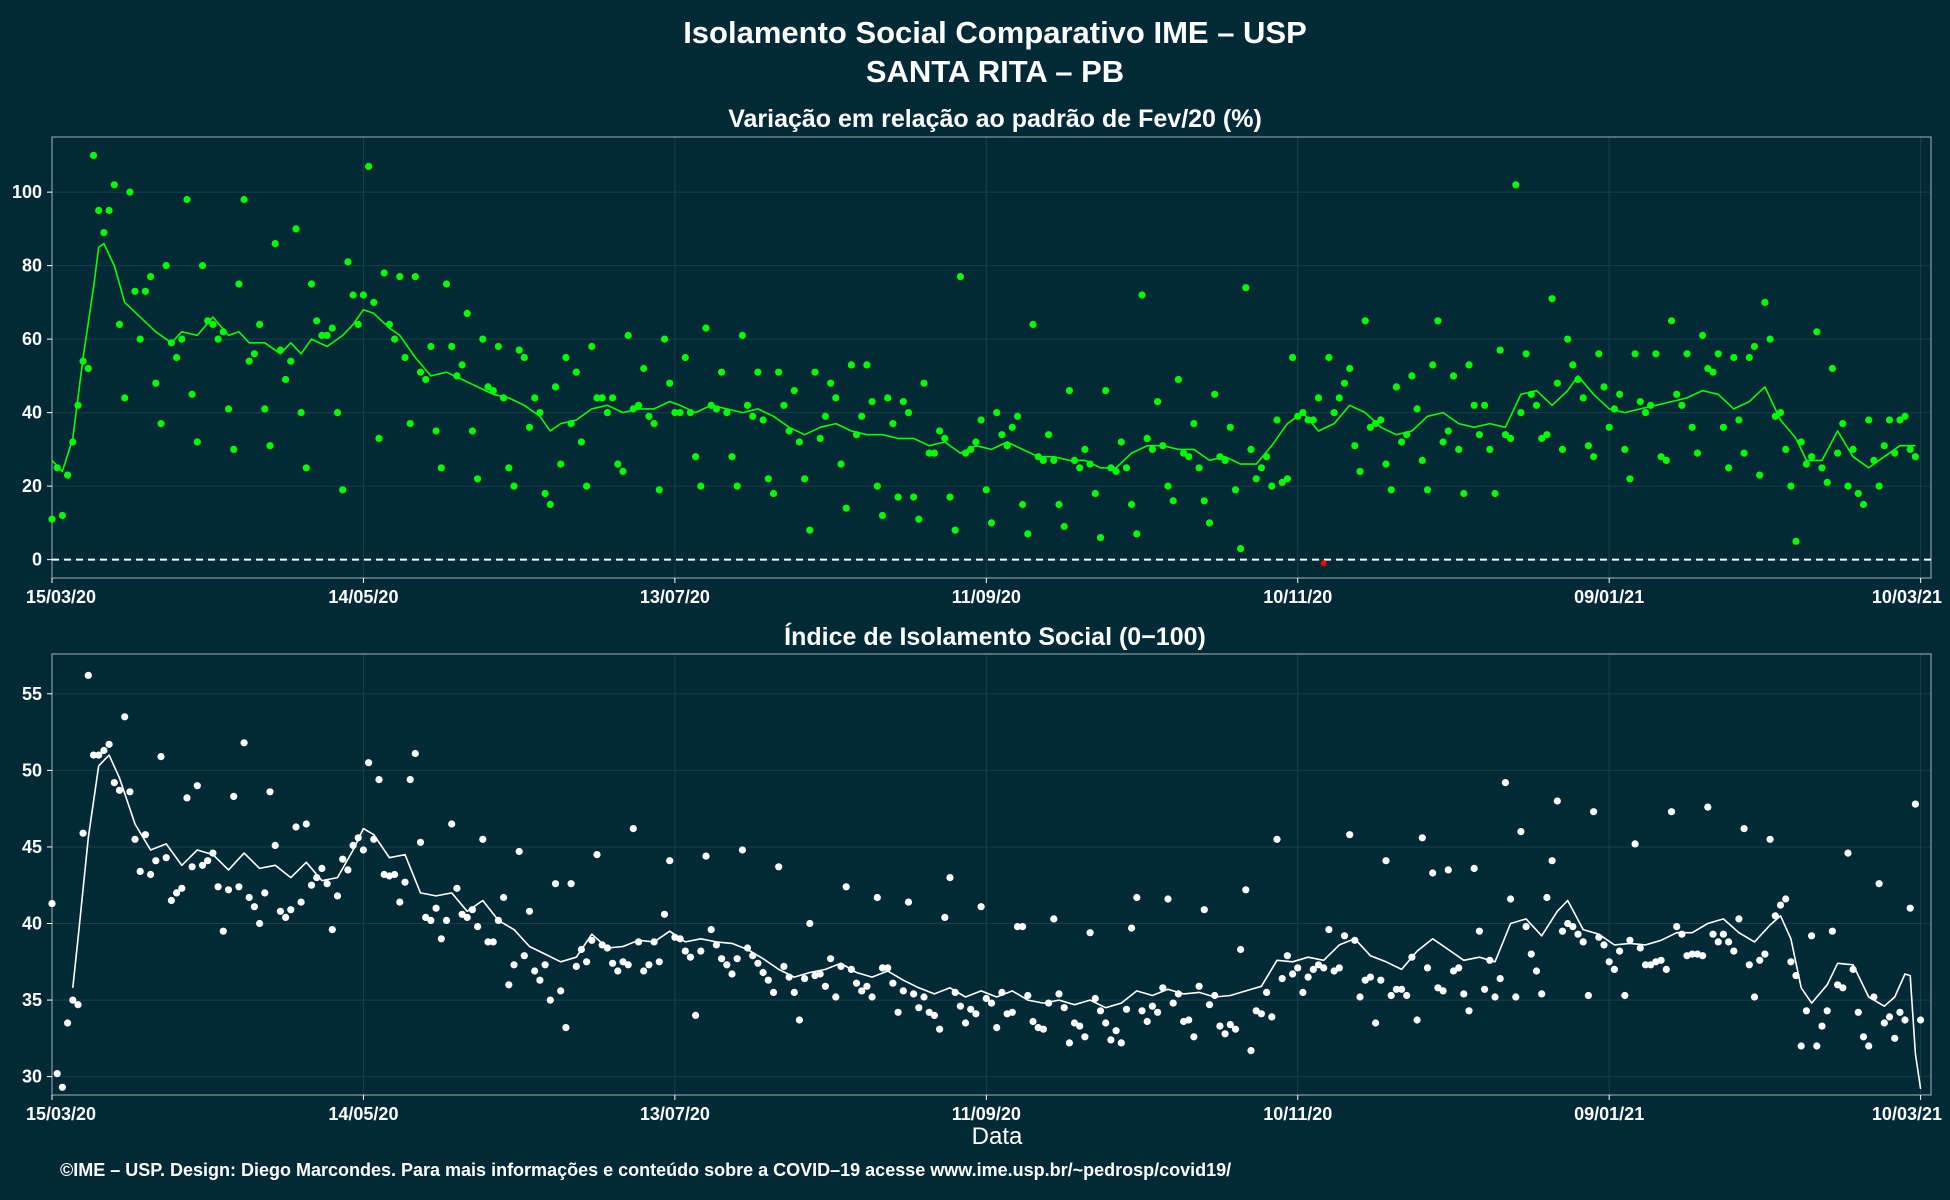 Image resolution: width=1950 pixels, height=1200 pixels. What do you see at coordinates (995, 71) in the screenshot?
I see `figure-subtitle: SANTA RITA – PB` at bounding box center [995, 71].